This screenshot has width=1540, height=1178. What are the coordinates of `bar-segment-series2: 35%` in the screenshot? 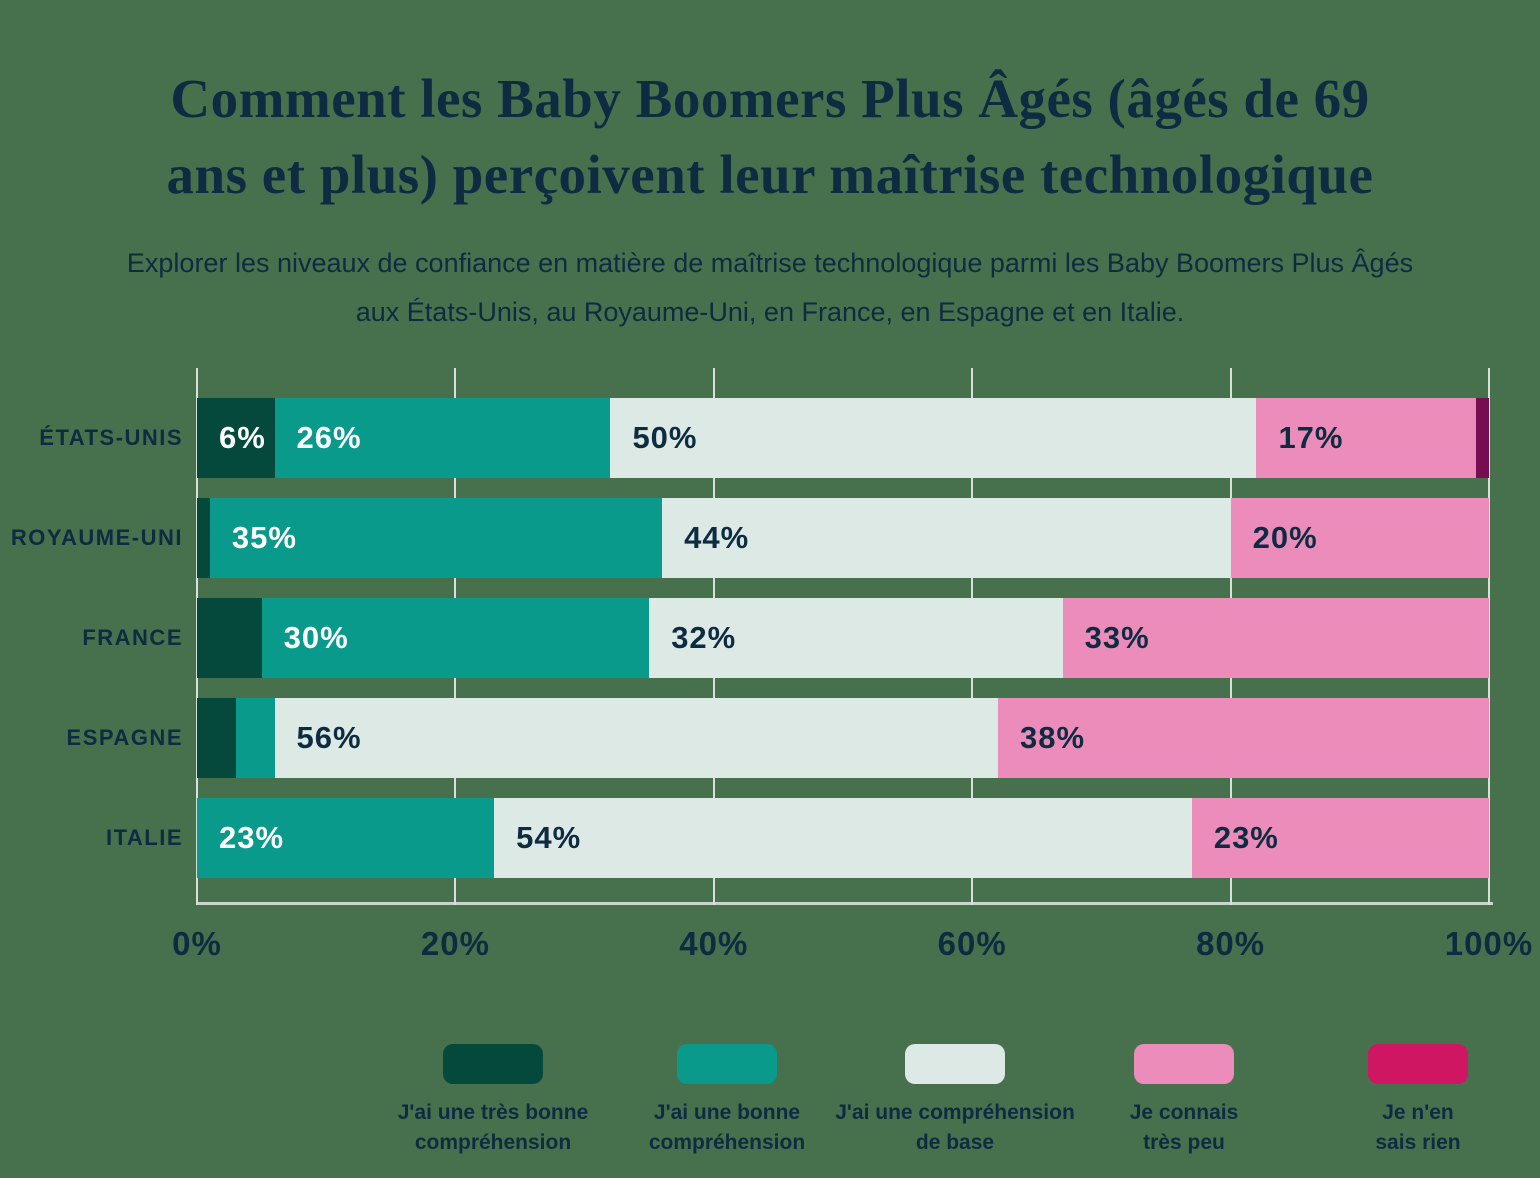 It's located at (436, 538).